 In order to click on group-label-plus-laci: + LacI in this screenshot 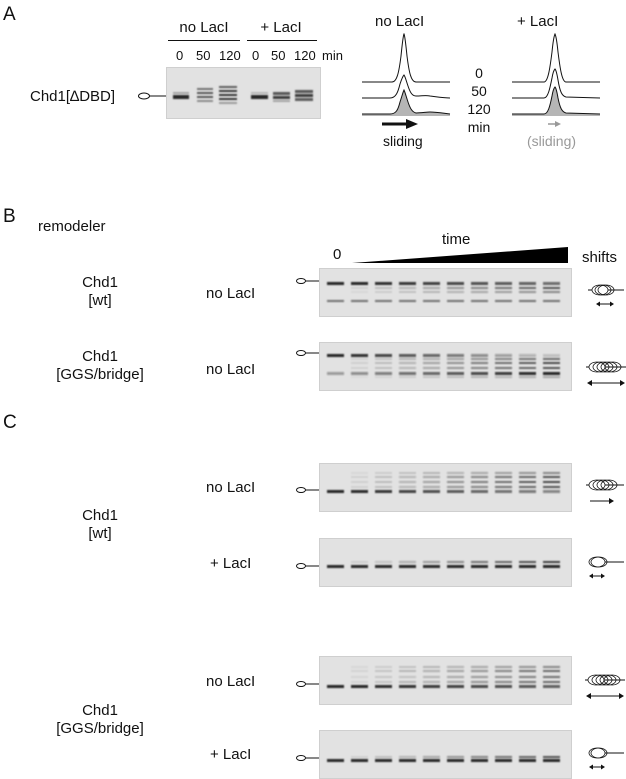, I will do `click(281, 27)`.